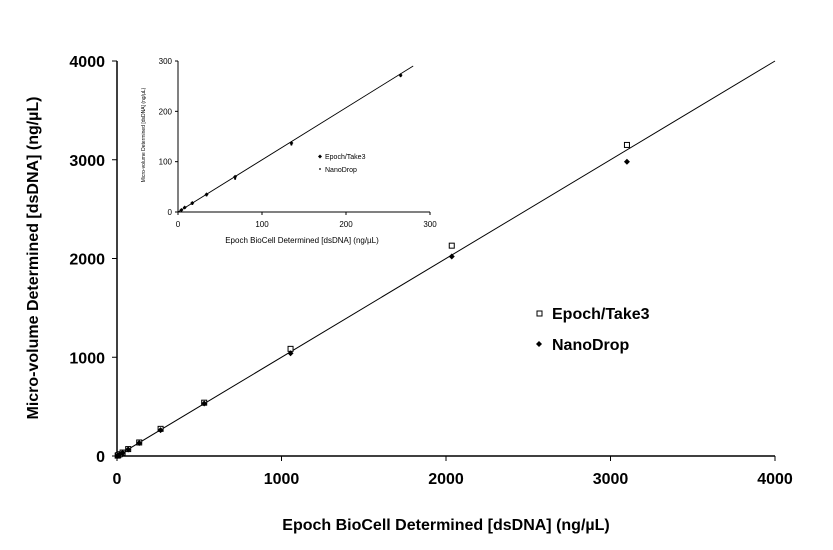 The width and height of the screenshot is (833, 550). Describe the element at coordinates (33, 257) in the screenshot. I see `main-y-axis-label: Micro-volume Determined [dsDNA] (ng/µL)` at that location.